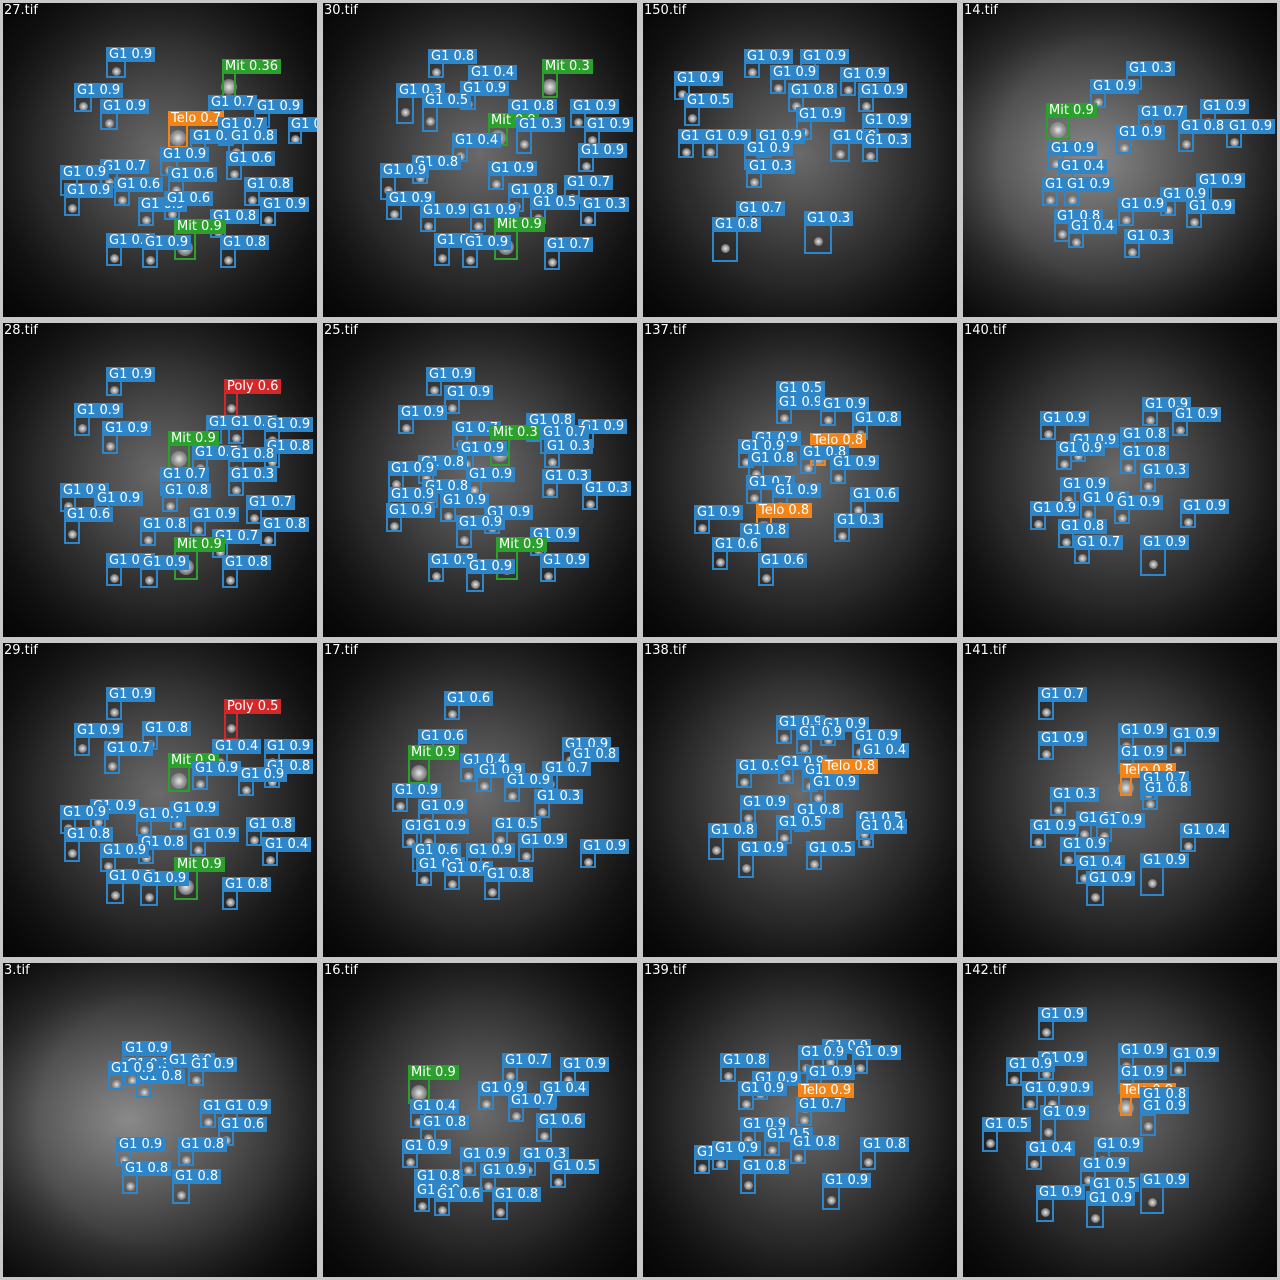 The height and width of the screenshot is (1280, 1280). What do you see at coordinates (341, 650) in the screenshot?
I see `tile-filename: 17.tif` at bounding box center [341, 650].